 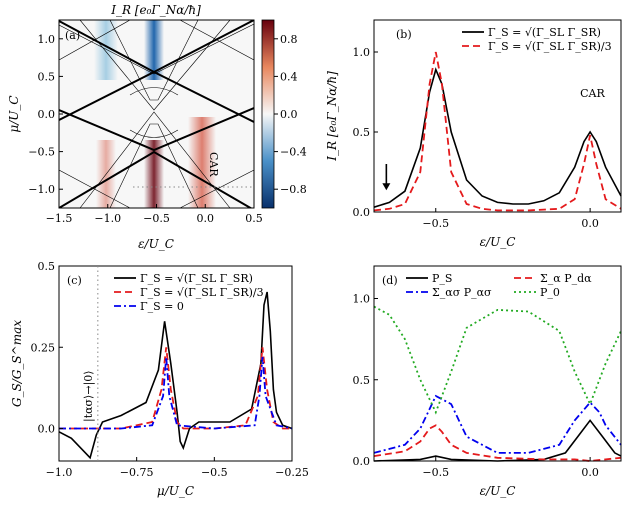 I want to click on colorbar-tick-label: 0.0, so click(x=289, y=114).